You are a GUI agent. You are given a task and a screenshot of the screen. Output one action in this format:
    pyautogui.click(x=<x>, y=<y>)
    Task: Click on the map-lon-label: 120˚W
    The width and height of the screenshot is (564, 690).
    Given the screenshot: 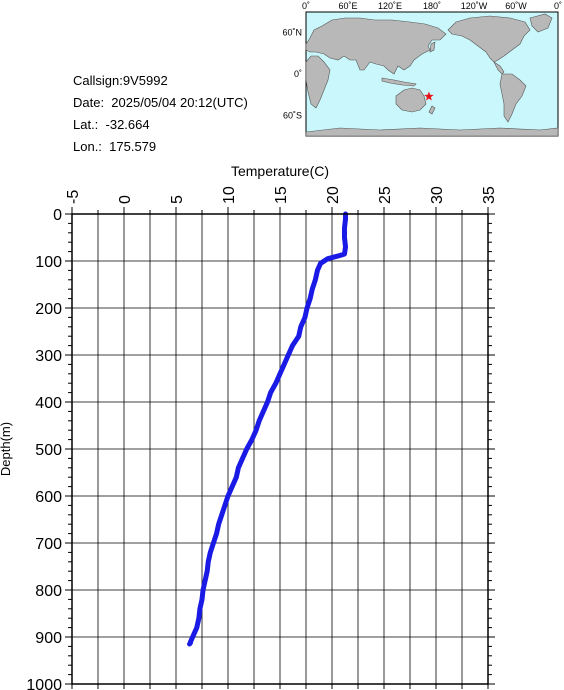 What is the action you would take?
    pyautogui.click(x=474, y=6)
    